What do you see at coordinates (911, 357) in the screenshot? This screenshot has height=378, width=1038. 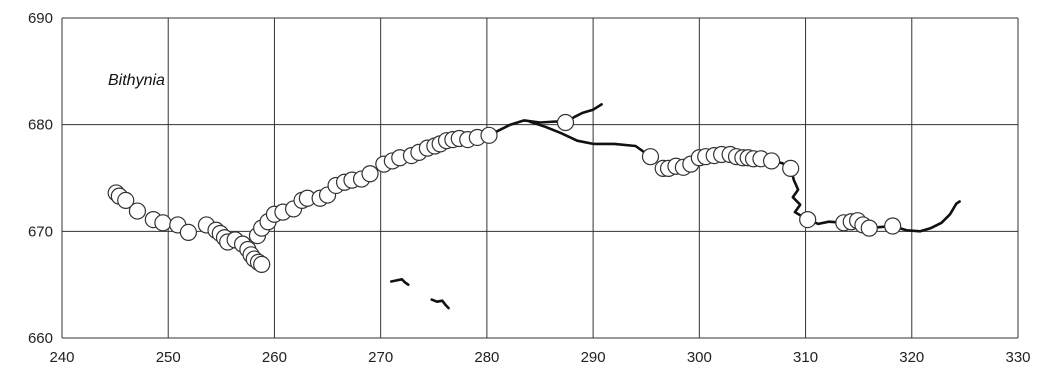 I see `x-tick-label: 320` at bounding box center [911, 357].